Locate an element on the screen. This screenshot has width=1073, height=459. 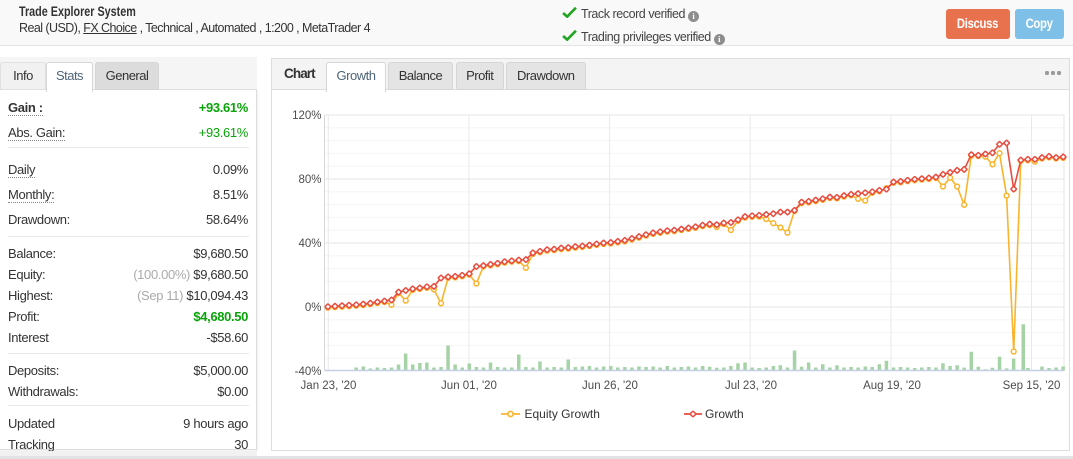
svg-text: Jan 23, '20 is located at coordinates (329, 386).